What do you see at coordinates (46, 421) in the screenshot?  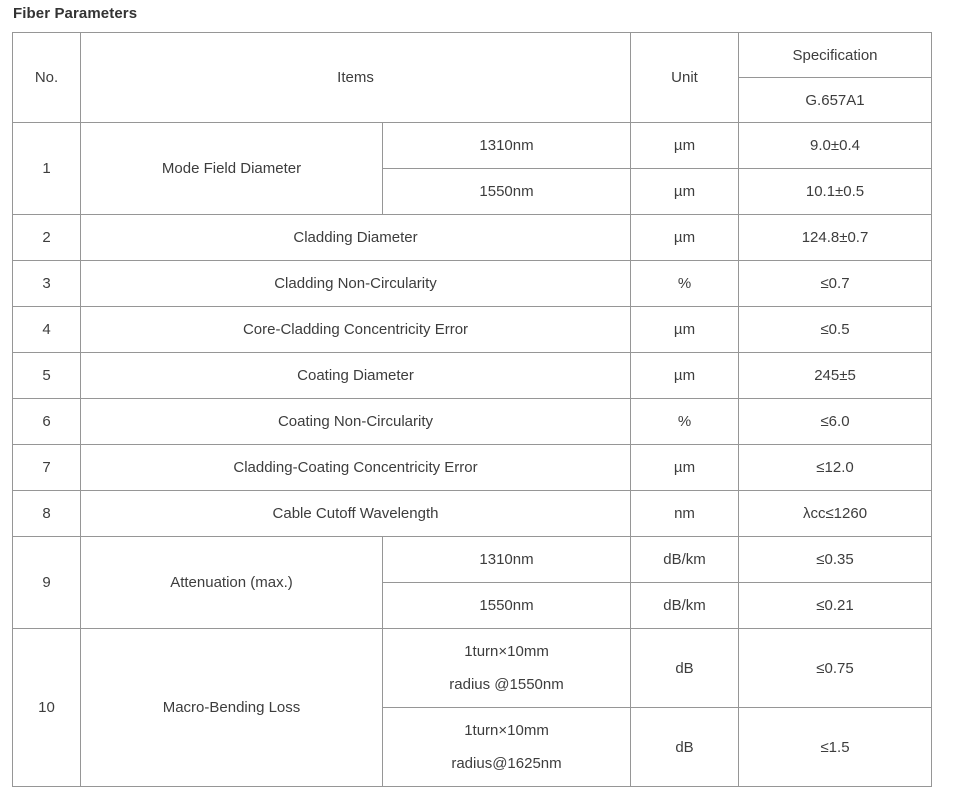 I see `row-6-no: 6` at bounding box center [46, 421].